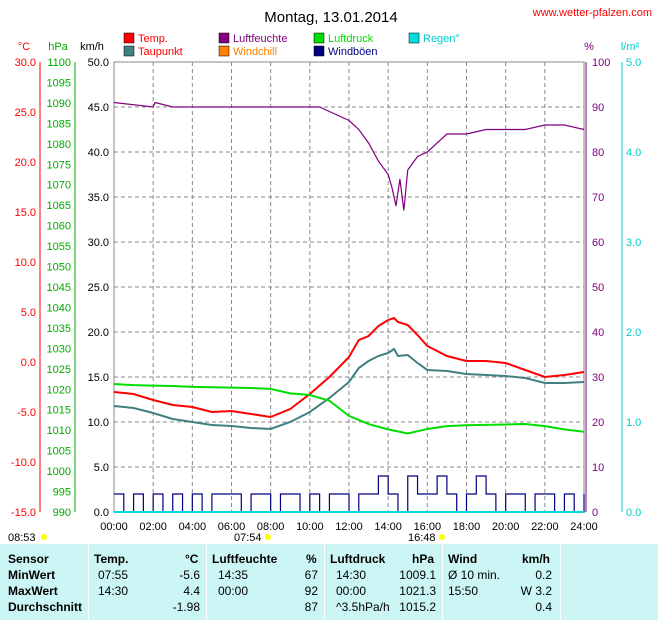  Describe the element at coordinates (245, 559) in the screenshot. I see `stats-header-humidity: Luftfeuchte` at that location.